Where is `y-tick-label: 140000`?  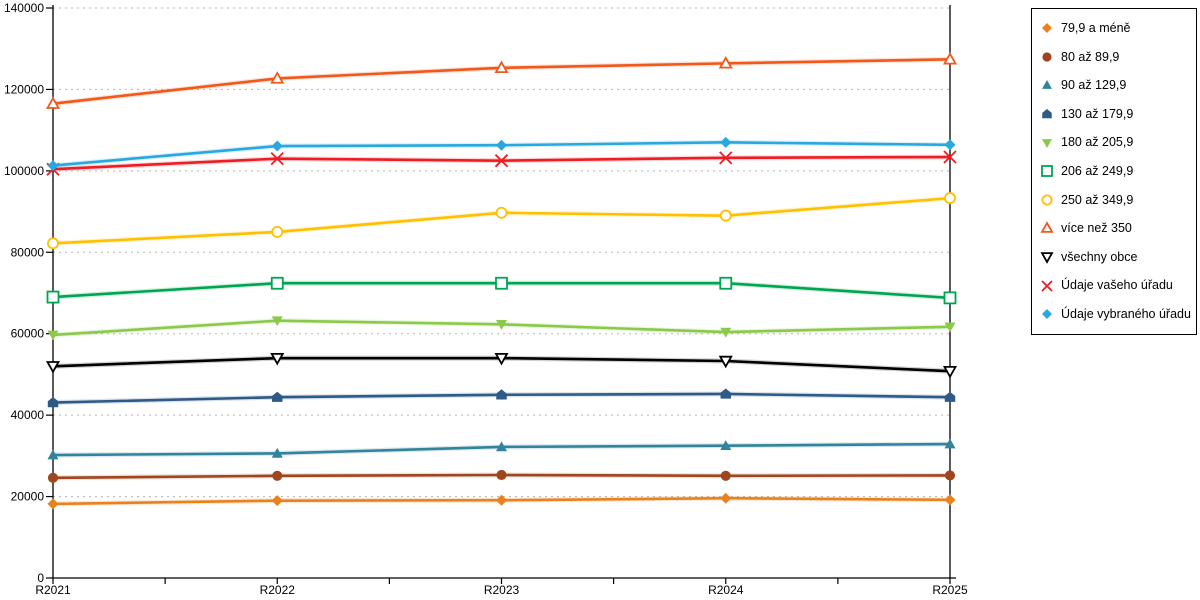
y-tick-label: 140000 is located at coordinates (24, 8).